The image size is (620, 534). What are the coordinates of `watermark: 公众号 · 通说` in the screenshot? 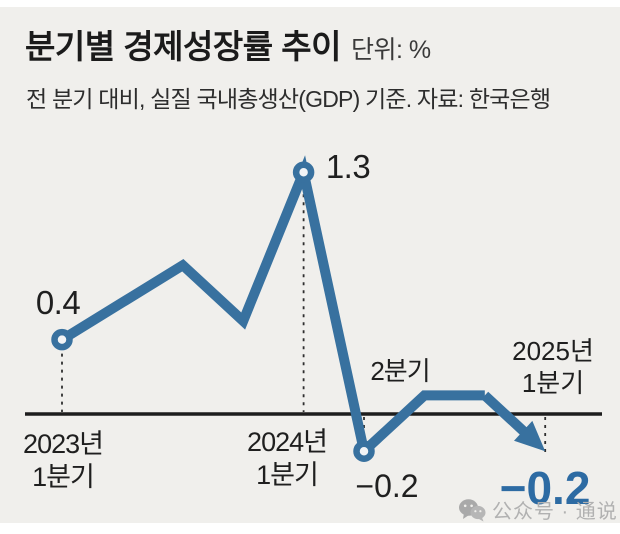 It's located at (538, 509).